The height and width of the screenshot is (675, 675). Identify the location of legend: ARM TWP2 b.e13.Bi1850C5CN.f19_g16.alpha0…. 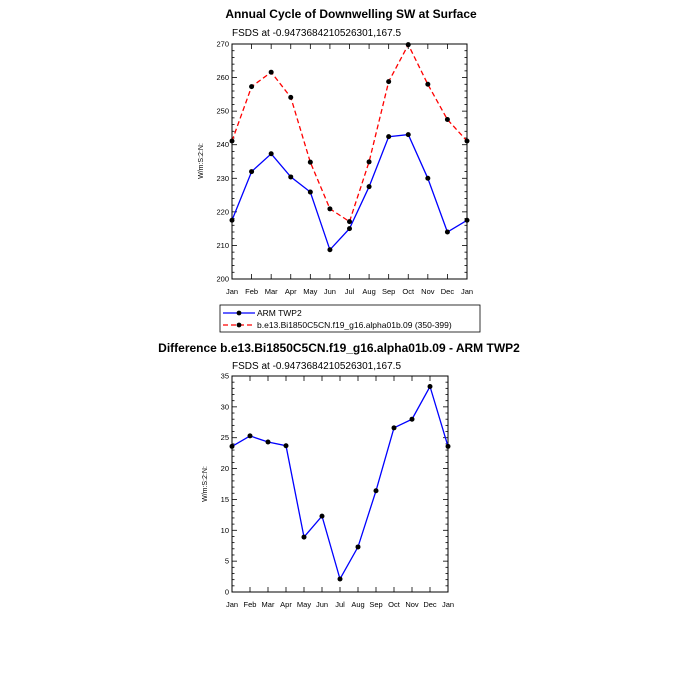
(350, 318).